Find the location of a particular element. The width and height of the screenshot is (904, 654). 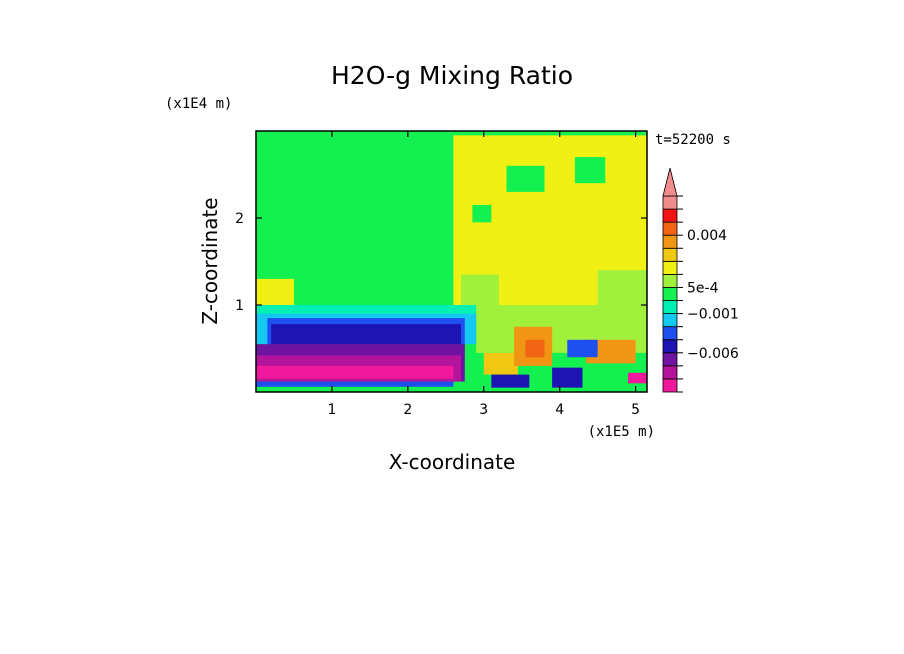

x-tick-label: 5 is located at coordinates (635, 410).